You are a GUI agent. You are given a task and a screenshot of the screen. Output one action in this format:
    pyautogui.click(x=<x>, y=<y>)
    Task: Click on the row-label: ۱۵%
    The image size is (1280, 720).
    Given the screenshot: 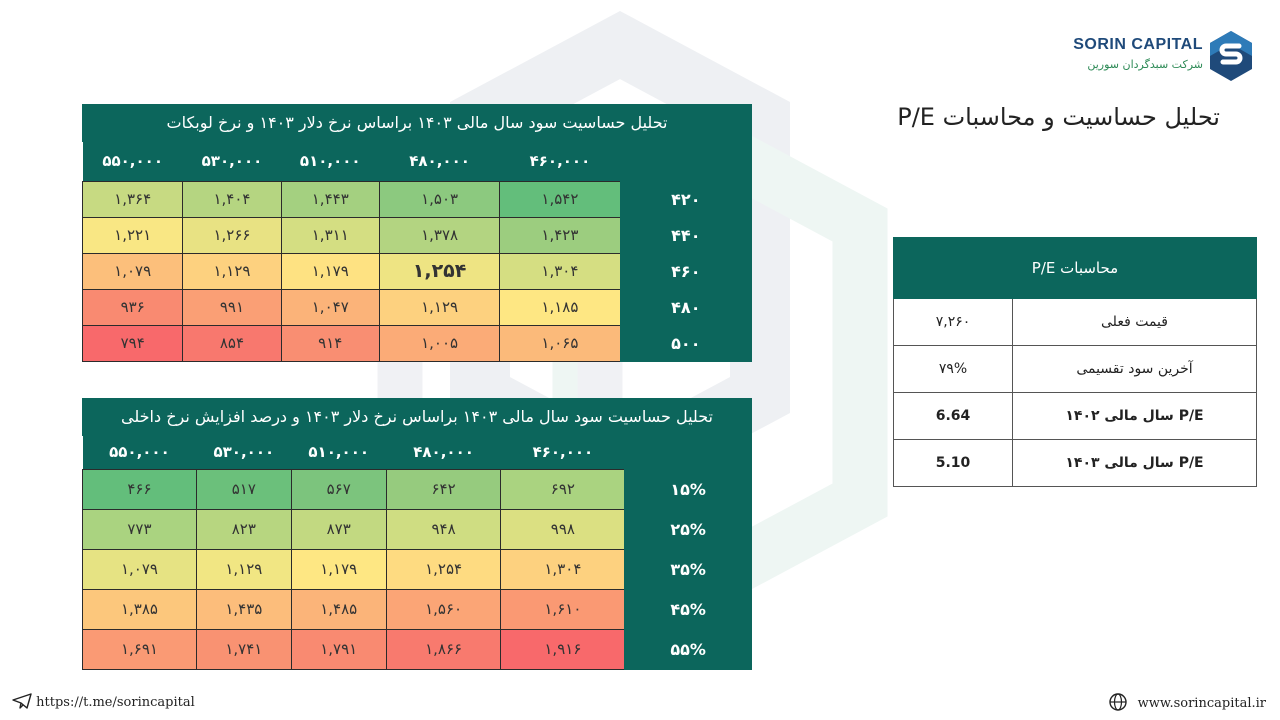 What is the action you would take?
    pyautogui.click(x=688, y=489)
    